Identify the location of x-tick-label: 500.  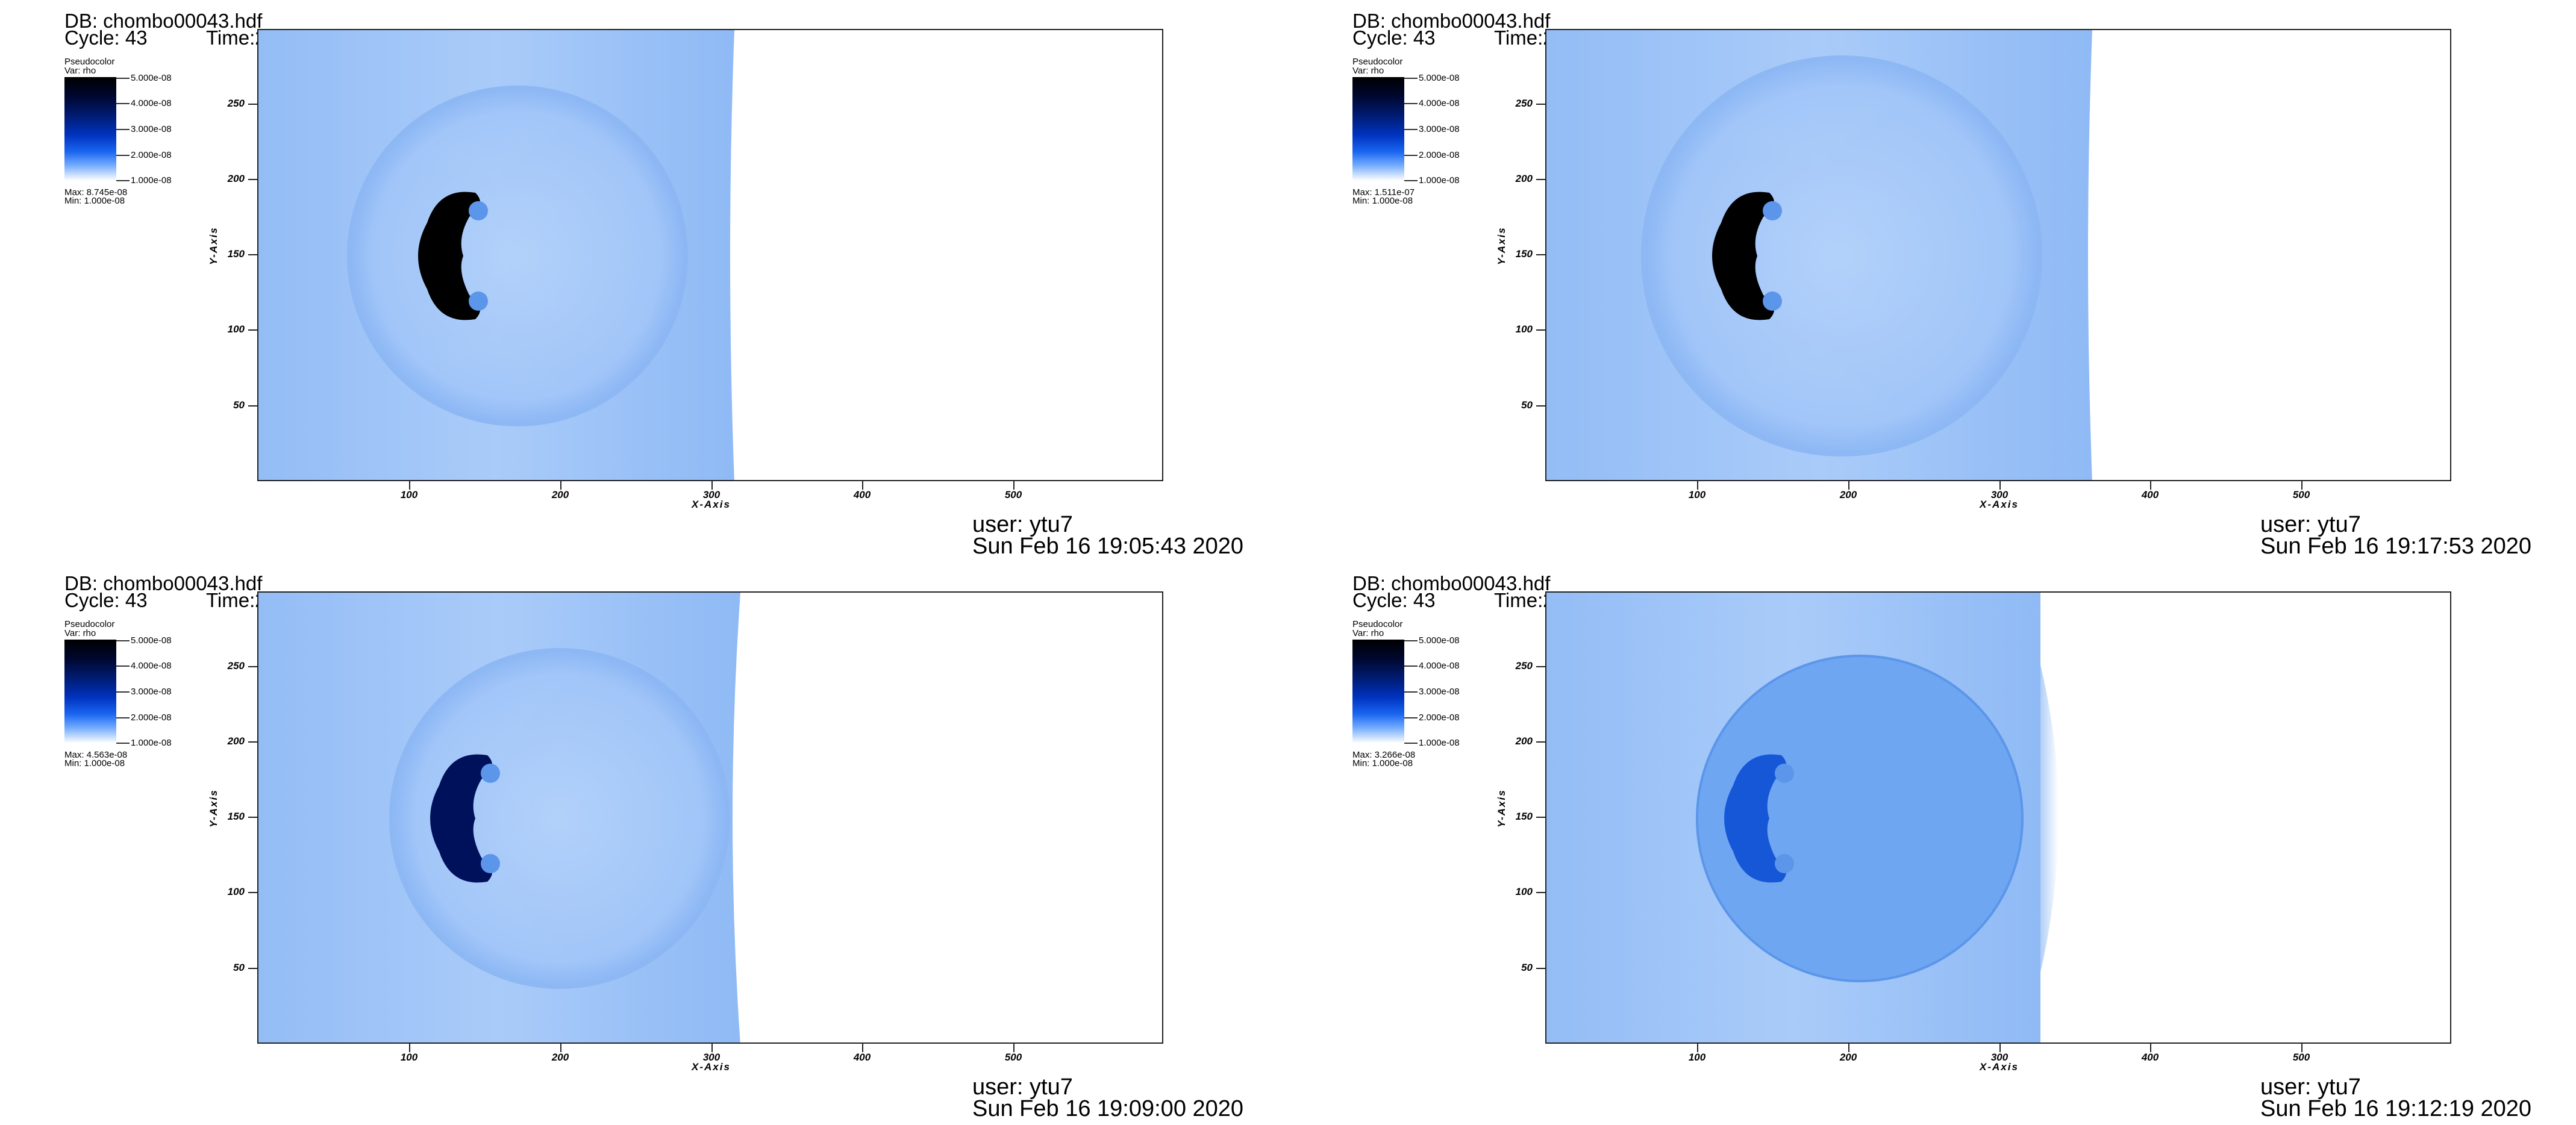
(2301, 1057).